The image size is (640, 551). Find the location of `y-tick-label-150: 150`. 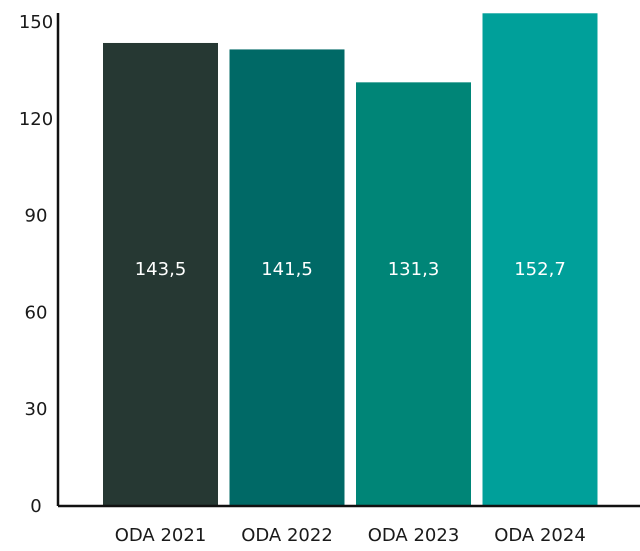

y-tick-label-150: 150 is located at coordinates (36, 22).